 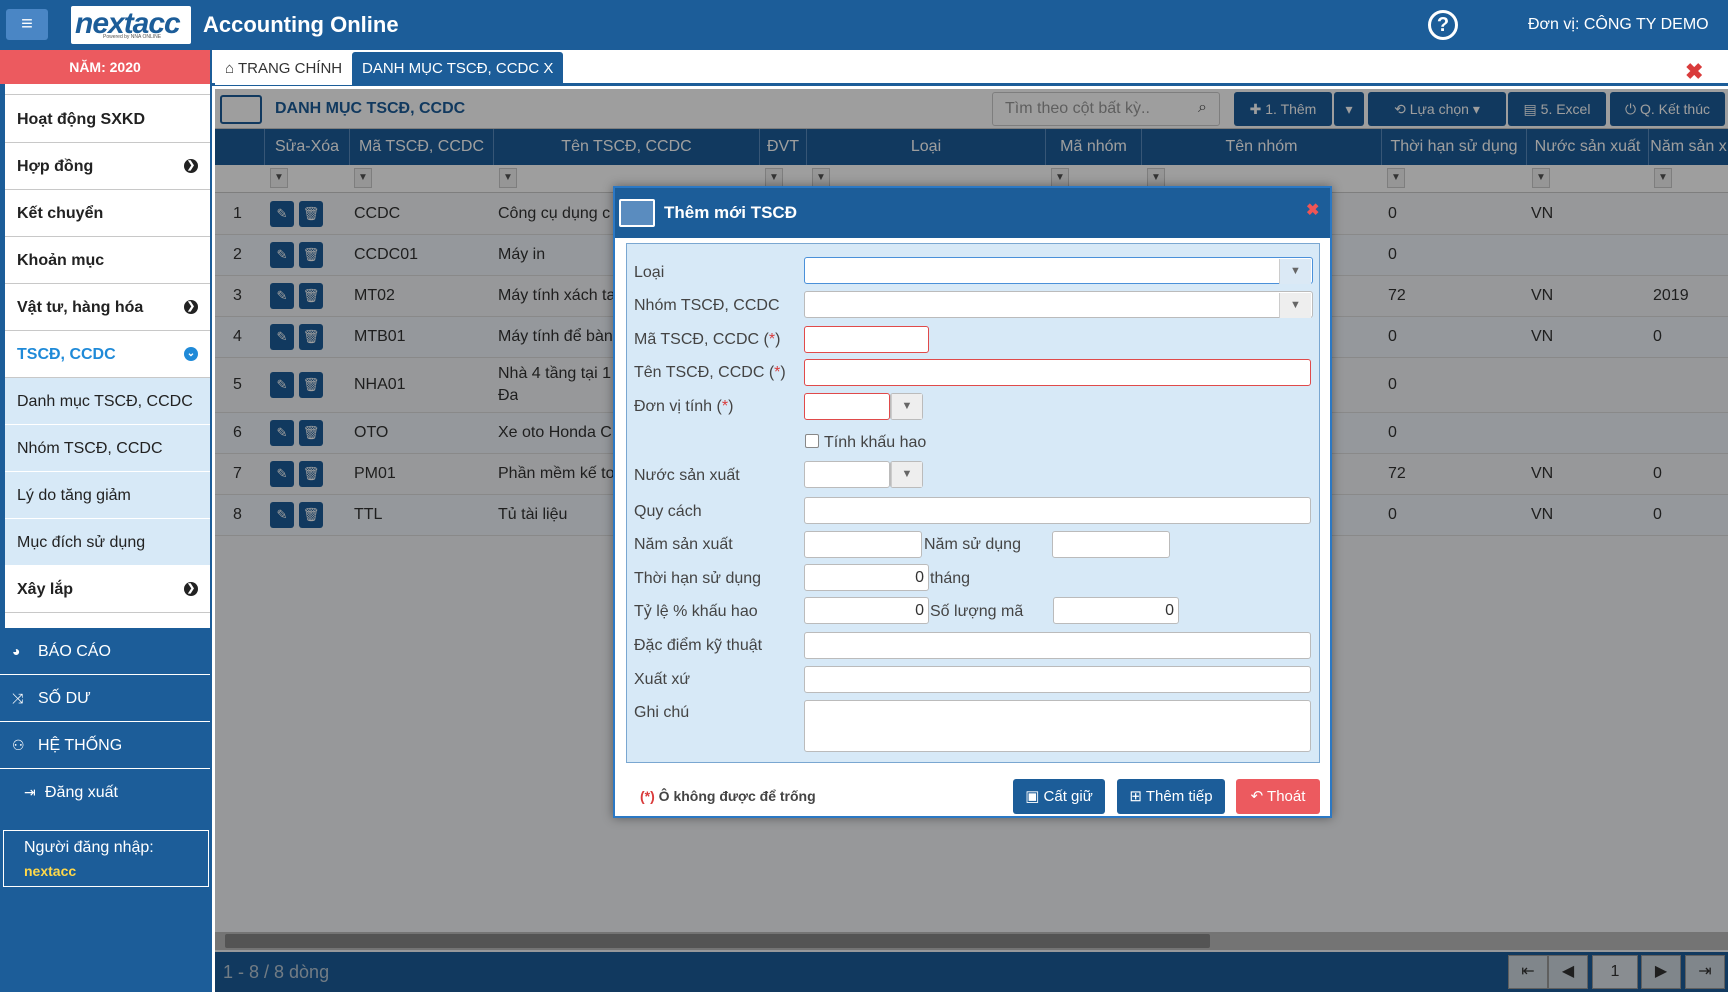 I want to click on term-input: 0, so click(x=866, y=577).